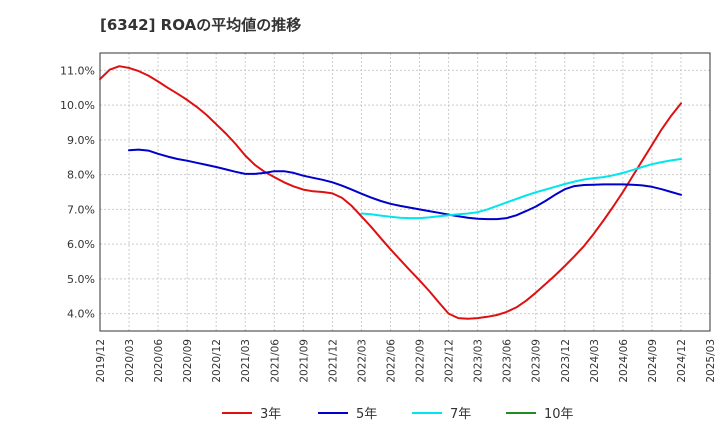  Describe the element at coordinates (566, 361) in the screenshot. I see `x-tick-label: 2023/12` at that location.